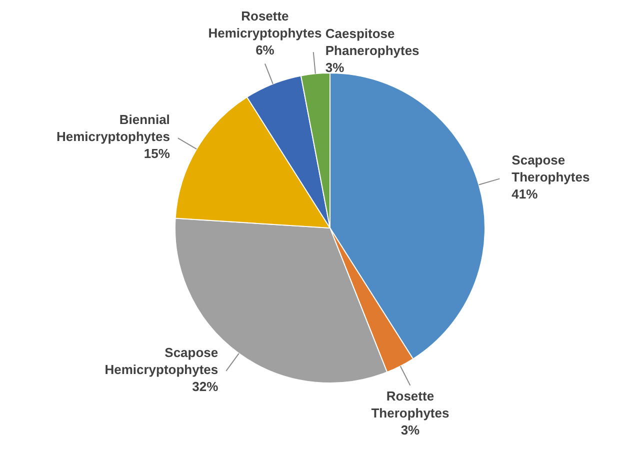  What do you see at coordinates (410, 404) in the screenshot?
I see `slice-label: Rosette Therophytes` at bounding box center [410, 404].